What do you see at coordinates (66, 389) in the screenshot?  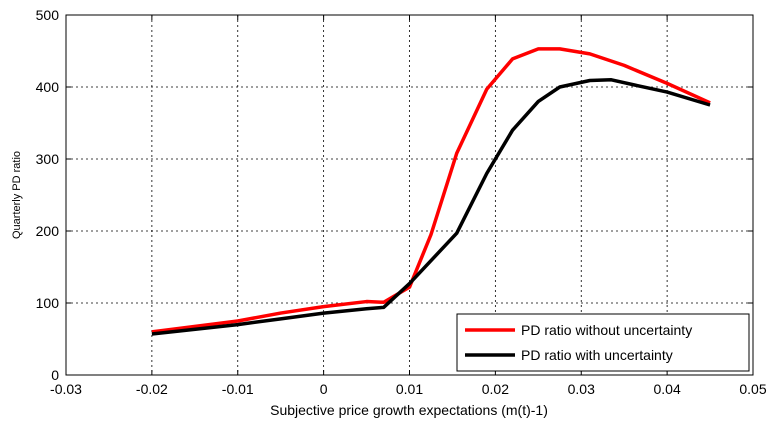 I see `x-tick-label: -0.03` at bounding box center [66, 389].